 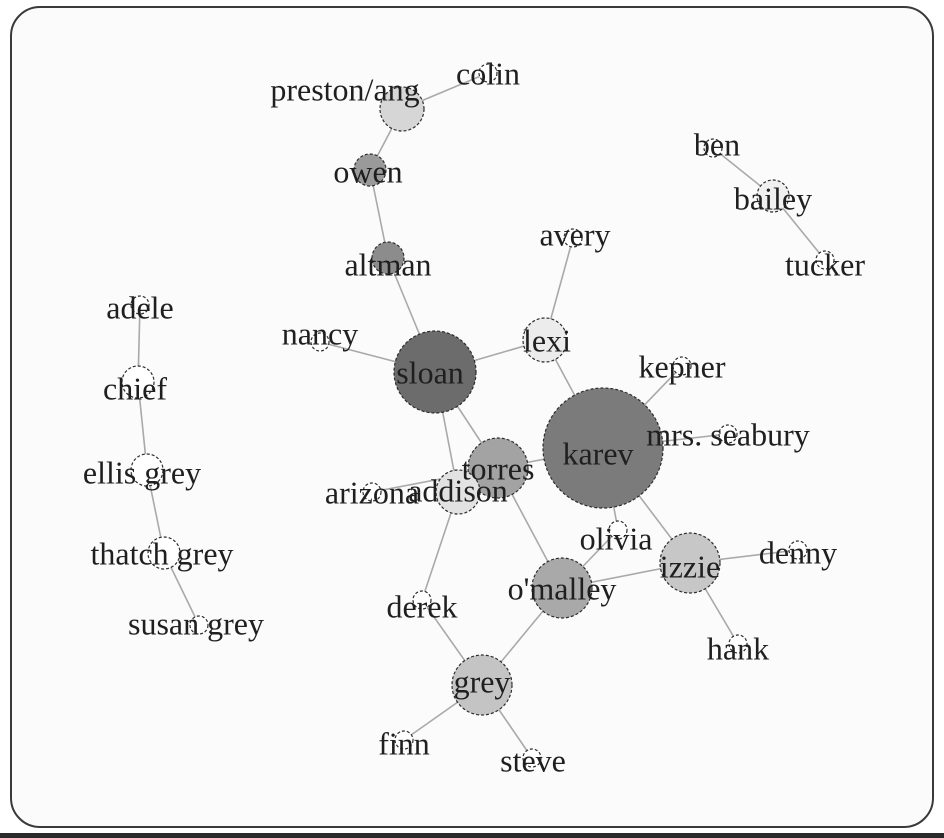 What do you see at coordinates (472, 835) in the screenshot?
I see `bottom-border` at bounding box center [472, 835].